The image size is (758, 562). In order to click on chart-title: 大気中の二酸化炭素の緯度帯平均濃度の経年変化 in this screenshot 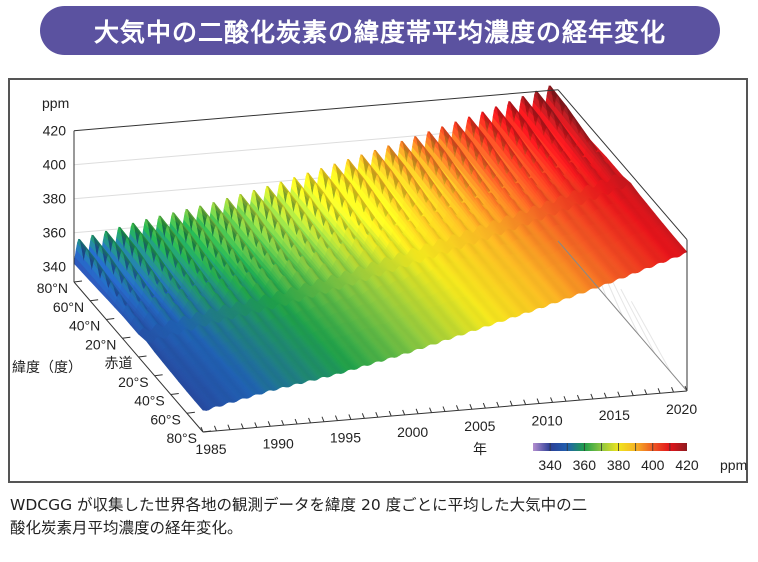, I will do `click(379, 32)`.